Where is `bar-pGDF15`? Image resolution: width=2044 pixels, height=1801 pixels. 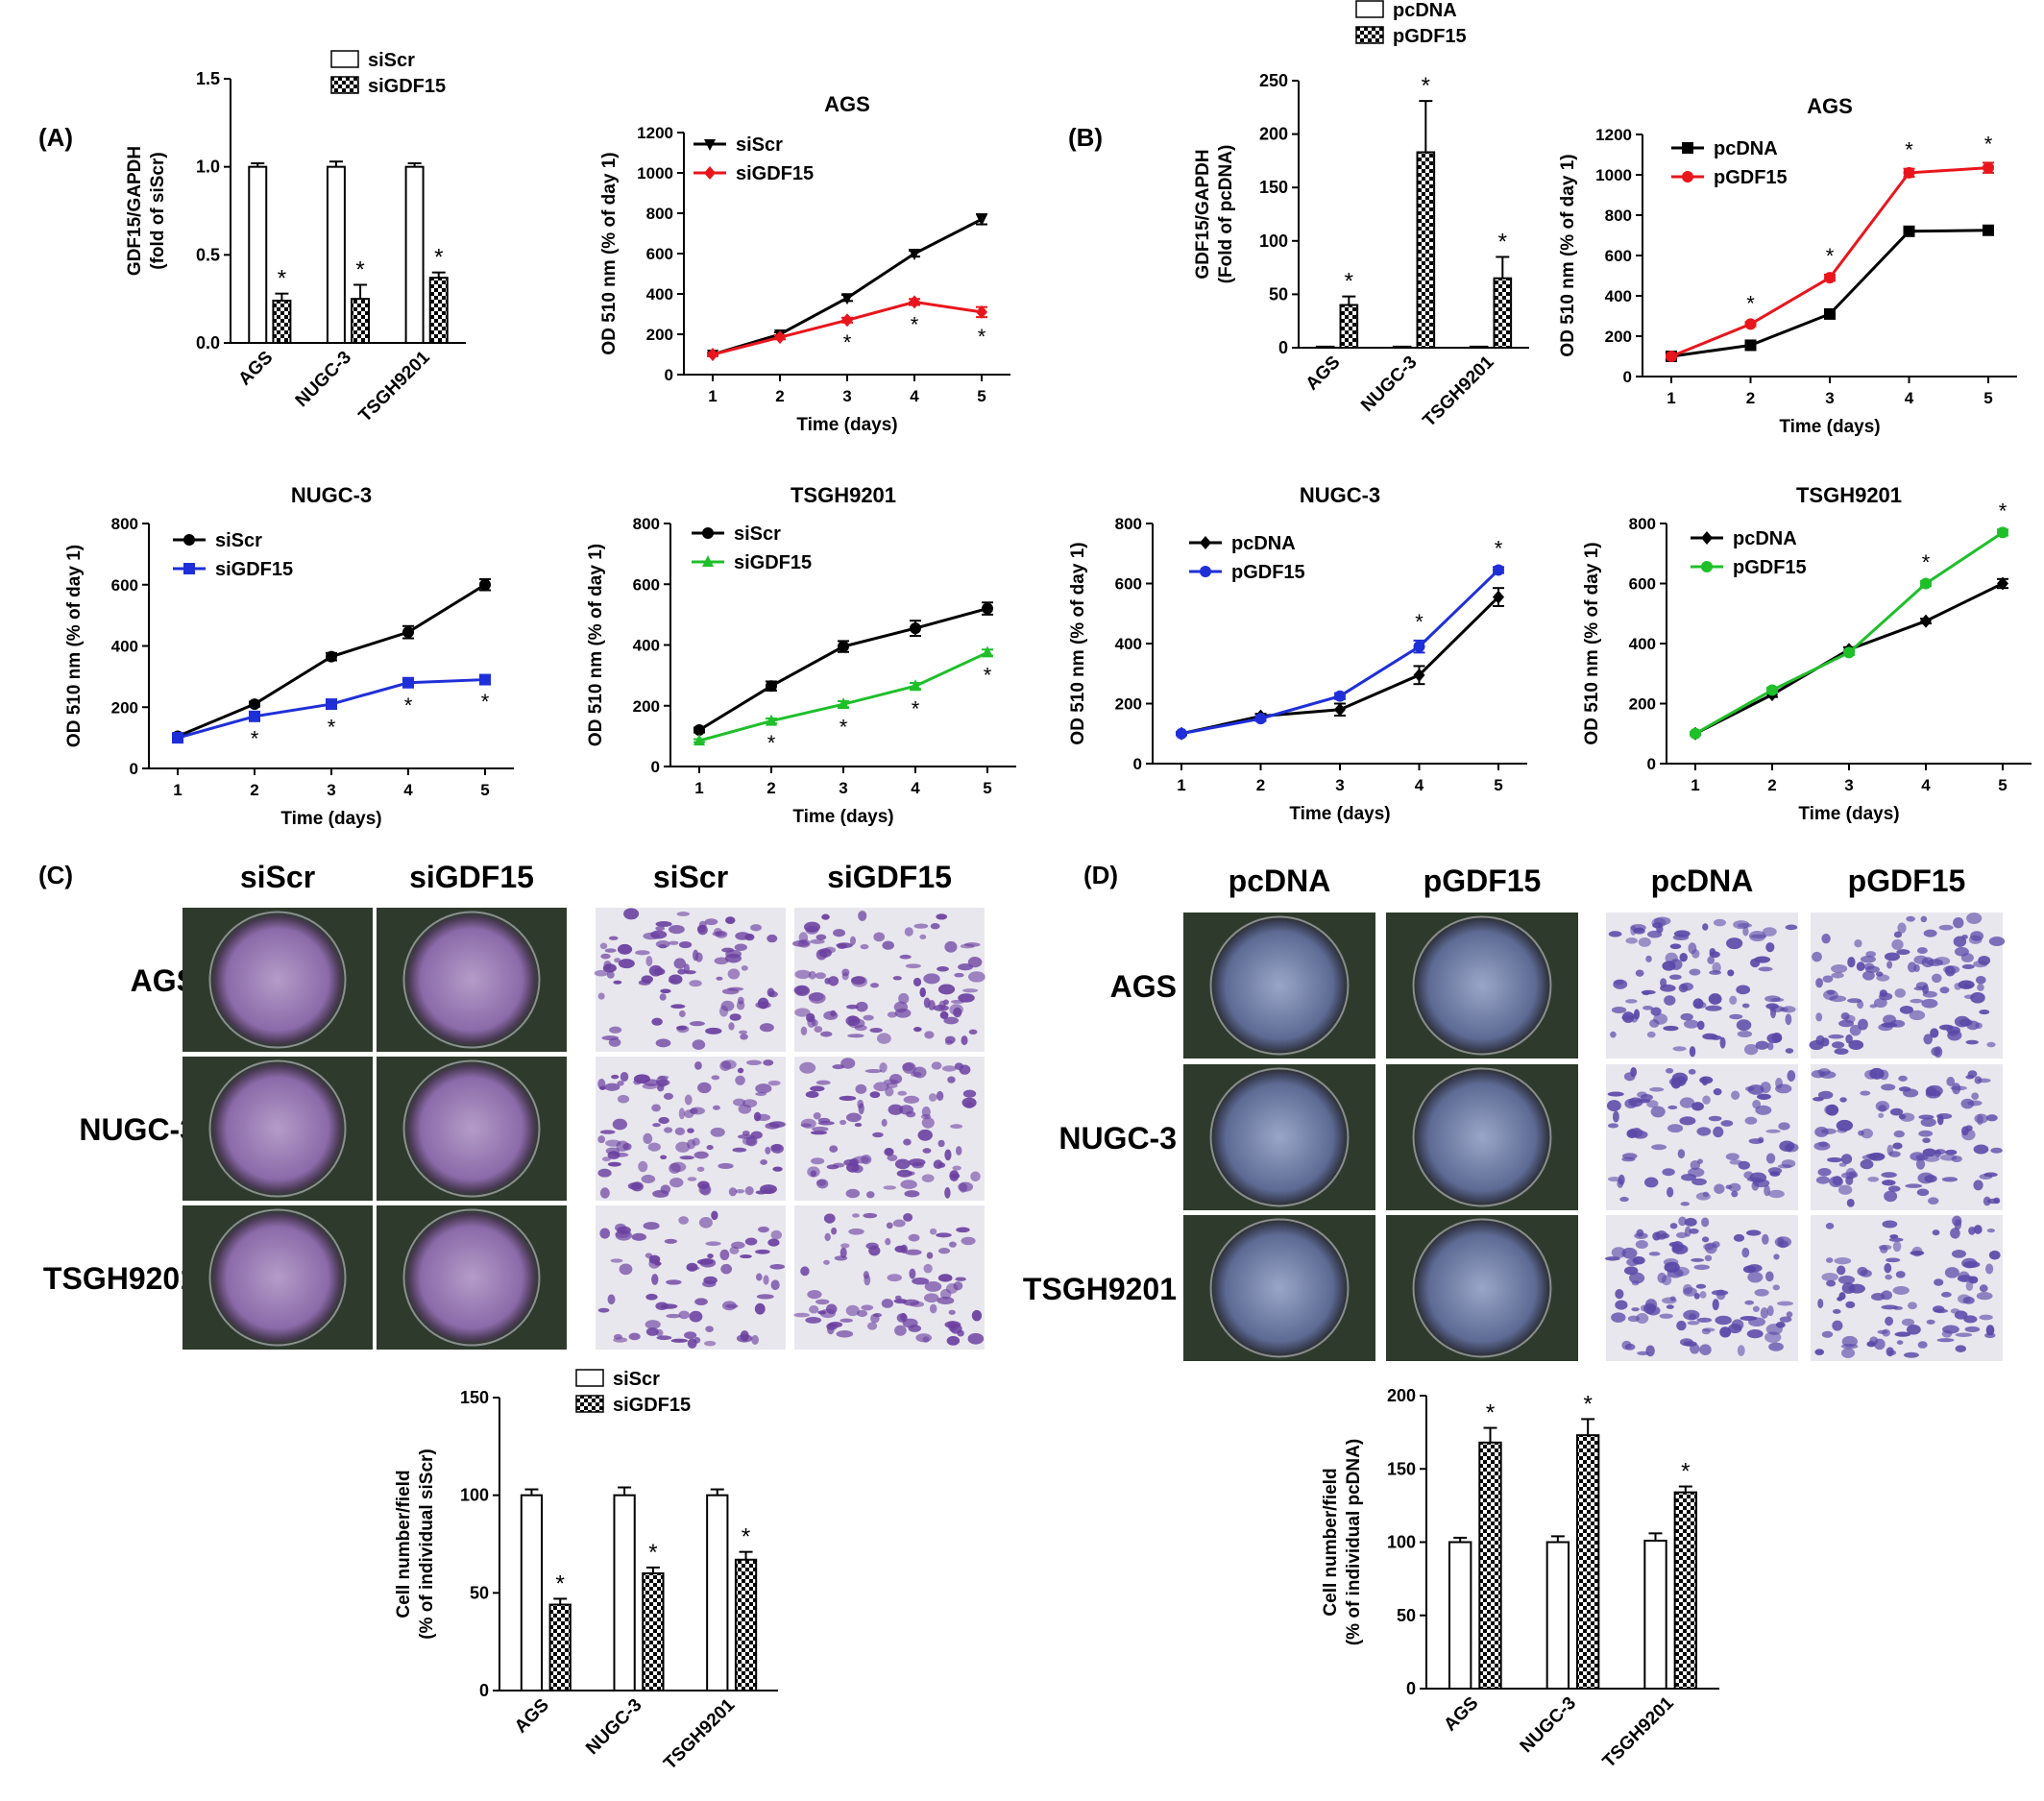 bar-pGDF15 is located at coordinates (1349, 326).